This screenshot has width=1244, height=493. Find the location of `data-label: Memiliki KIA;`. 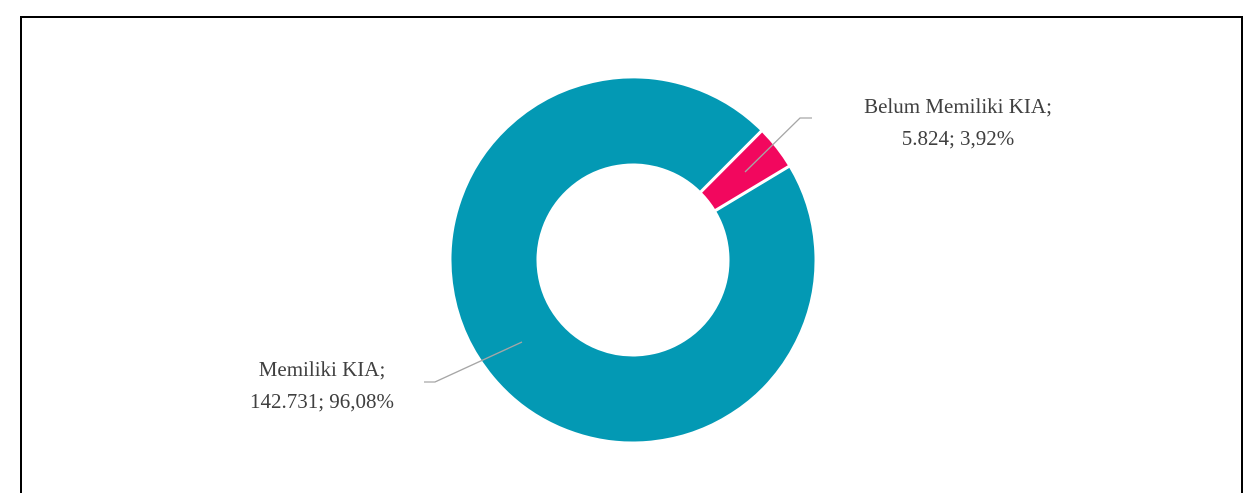

data-label: Memiliki KIA; is located at coordinates (322, 369).